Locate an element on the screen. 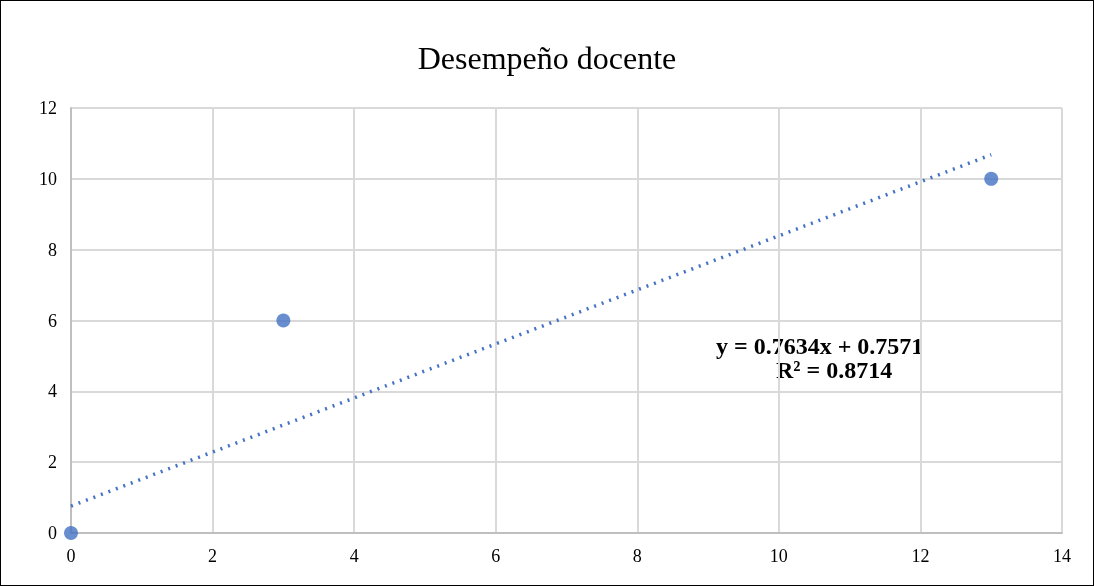 Image resolution: width=1094 pixels, height=586 pixels. annotation: y = 0.7634x + 0.7571 is located at coordinates (820, 346).